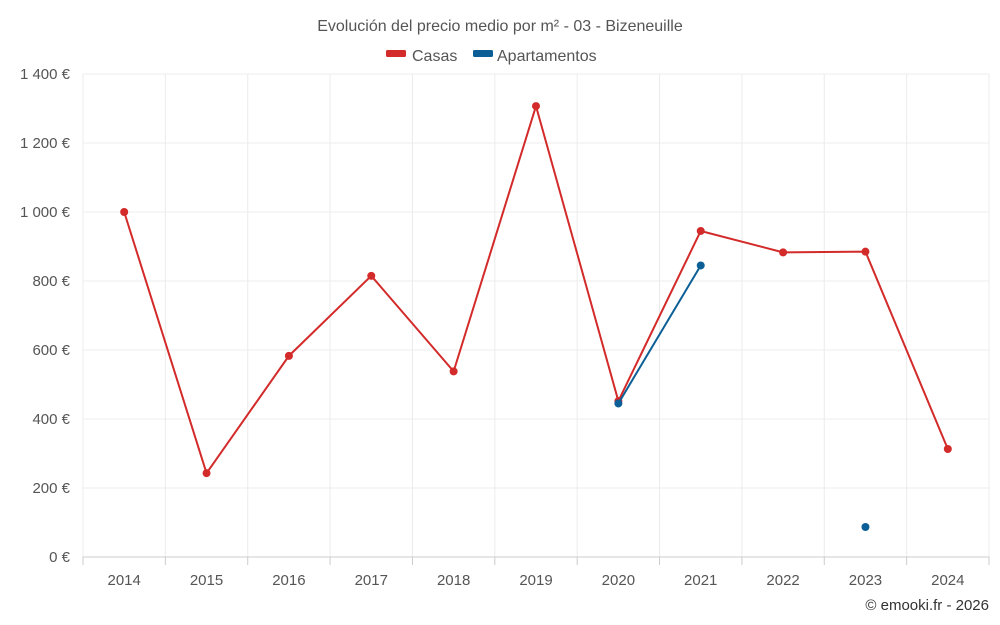 The width and height of the screenshot is (1000, 625). Describe the element at coordinates (782, 580) in the screenshot. I see `x-tick-label: 2022` at that location.